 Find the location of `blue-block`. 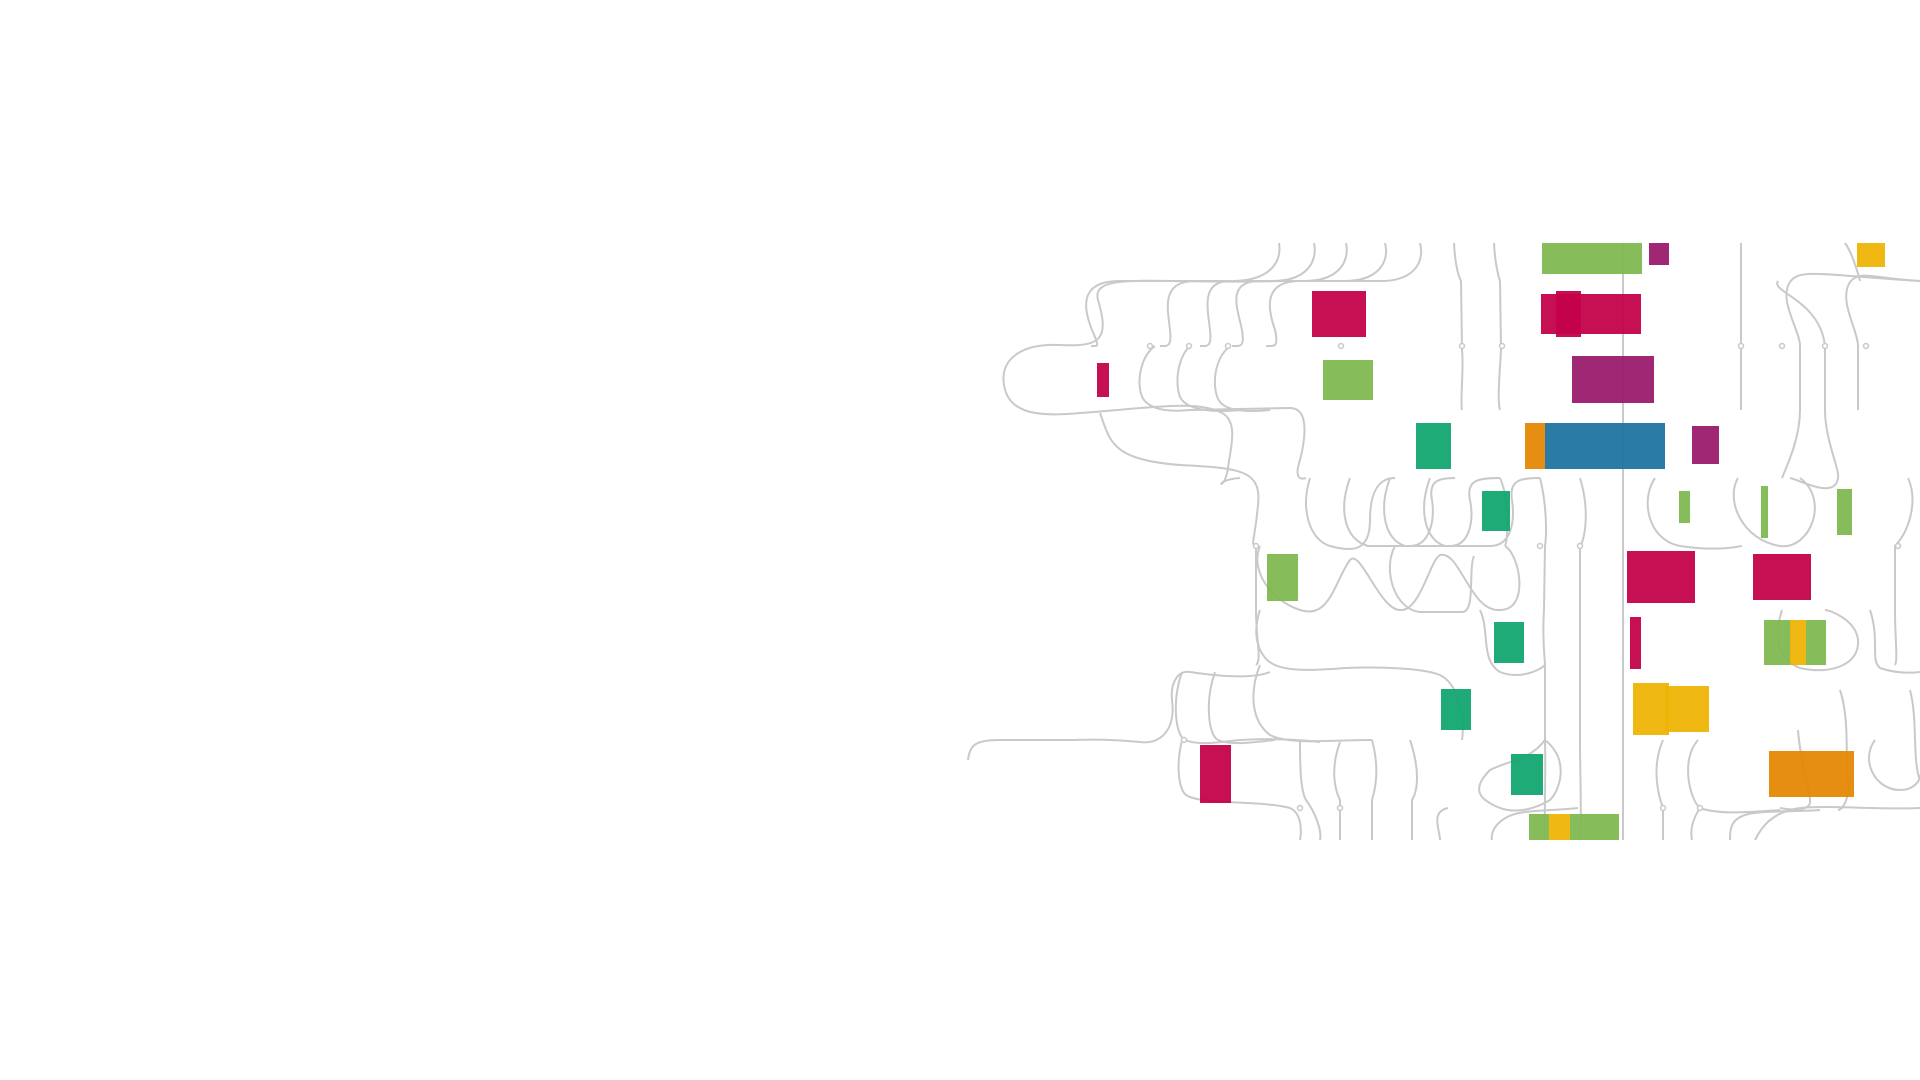

blue-block is located at coordinates (1605, 446).